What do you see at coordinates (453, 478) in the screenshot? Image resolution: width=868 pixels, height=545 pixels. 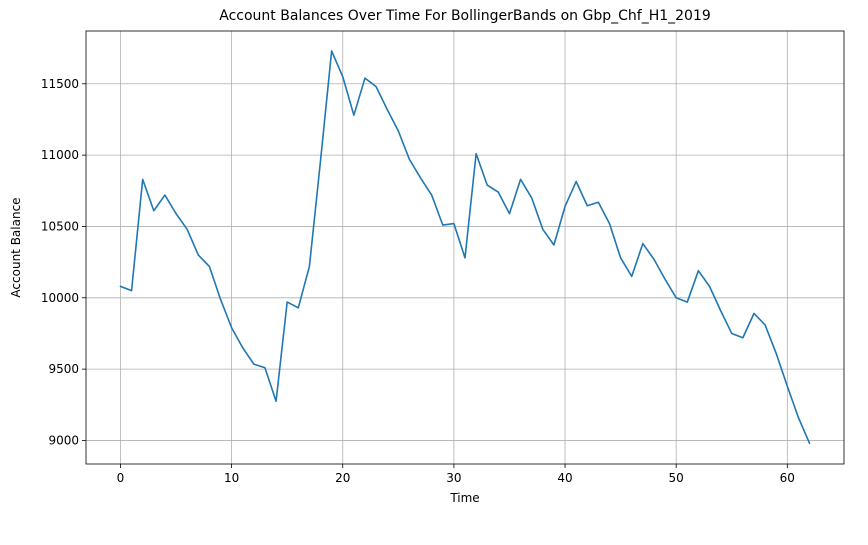 I see `x-tick-label: 30` at bounding box center [453, 478].